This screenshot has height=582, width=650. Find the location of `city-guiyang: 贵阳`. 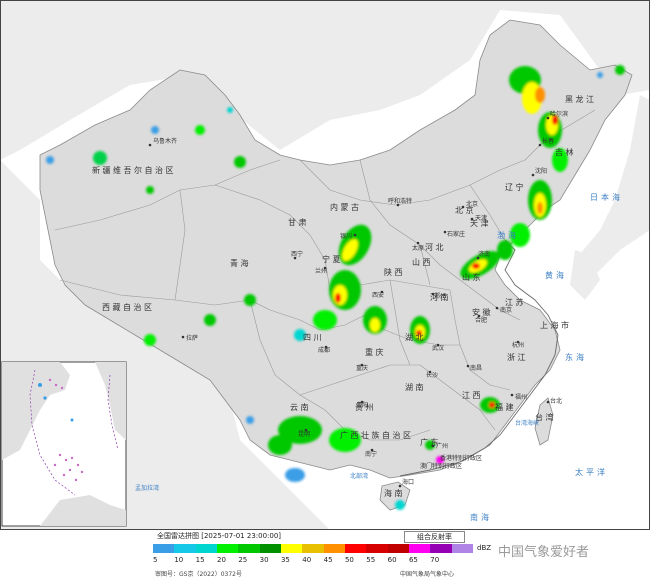

city-guiyang: 贵阳 is located at coordinates (362, 404).